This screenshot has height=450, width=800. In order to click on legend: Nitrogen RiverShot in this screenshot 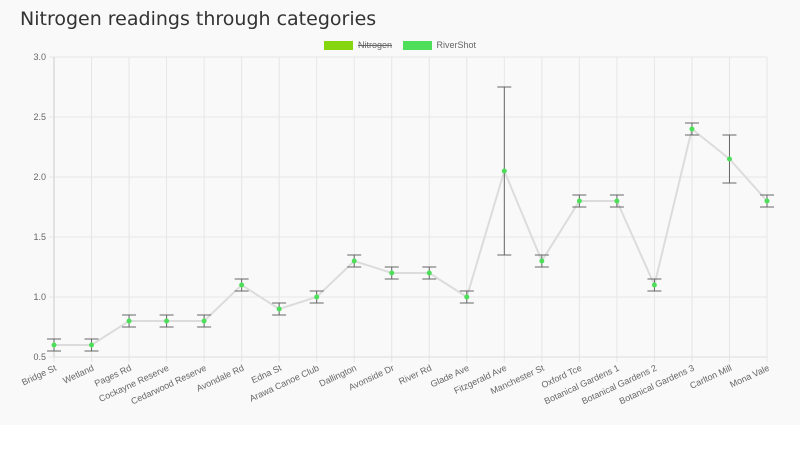, I will do `click(400, 46)`.